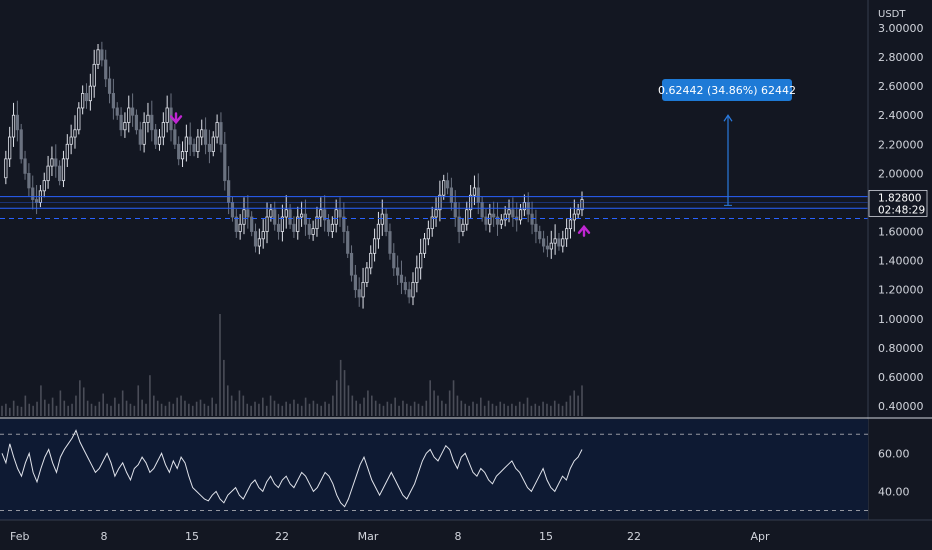 This screenshot has width=932, height=550. Describe the element at coordinates (727, 142) in the screenshot. I see `measure-tool: 0.62442 (34.86%) 62442` at that location.